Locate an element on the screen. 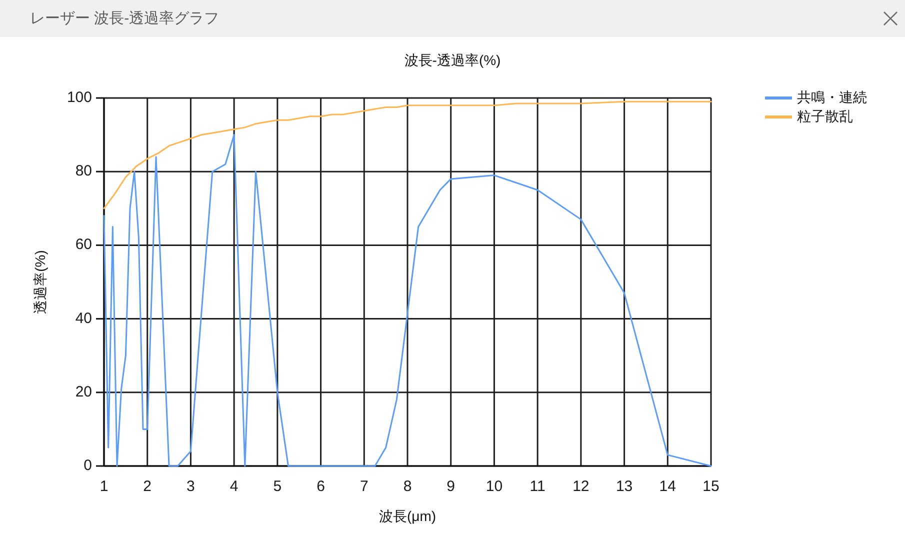 The image size is (905, 544). title: 波長-透過率(%) is located at coordinates (452, 60).